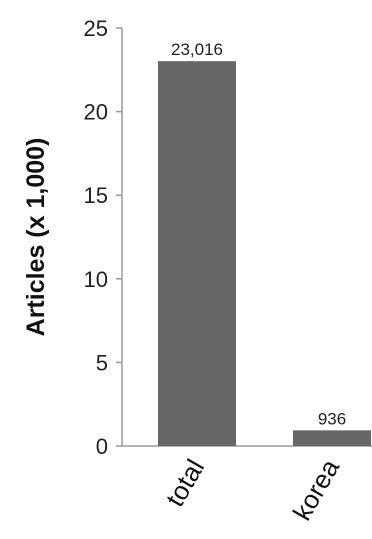 Image resolution: width=372 pixels, height=539 pixels. Describe the element at coordinates (332, 438) in the screenshot. I see `bar-korea` at that location.